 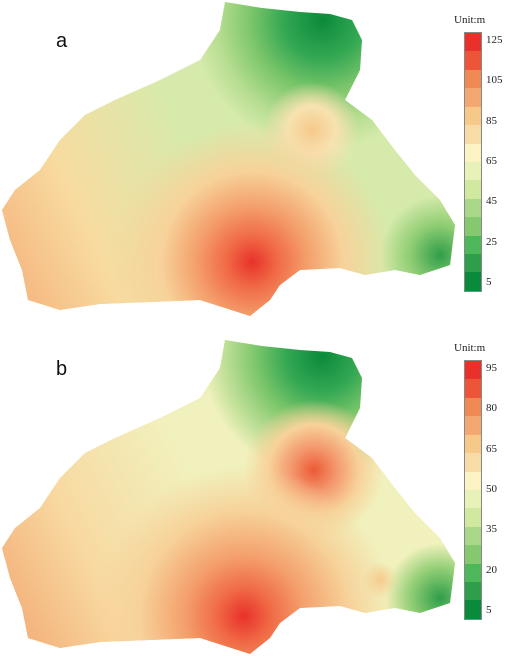 I want to click on legend-tick: 105, so click(x=494, y=80).